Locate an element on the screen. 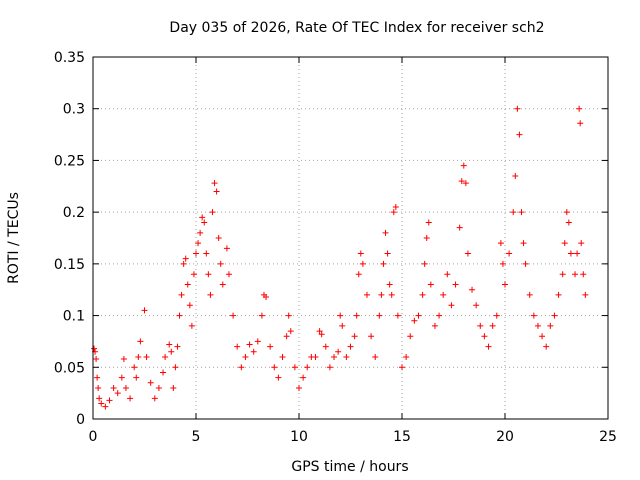 This screenshot has height=480, width=640. y-tick-label: 0.15 is located at coordinates (69, 265).